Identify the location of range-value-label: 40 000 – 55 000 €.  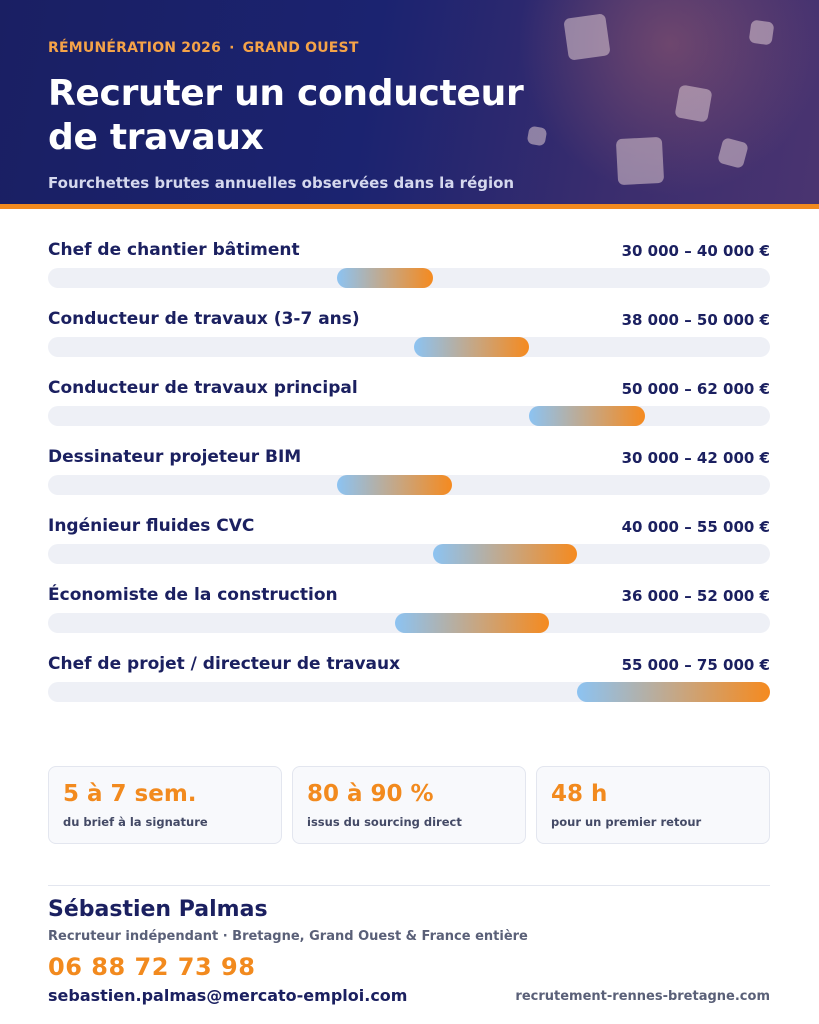
(695, 527).